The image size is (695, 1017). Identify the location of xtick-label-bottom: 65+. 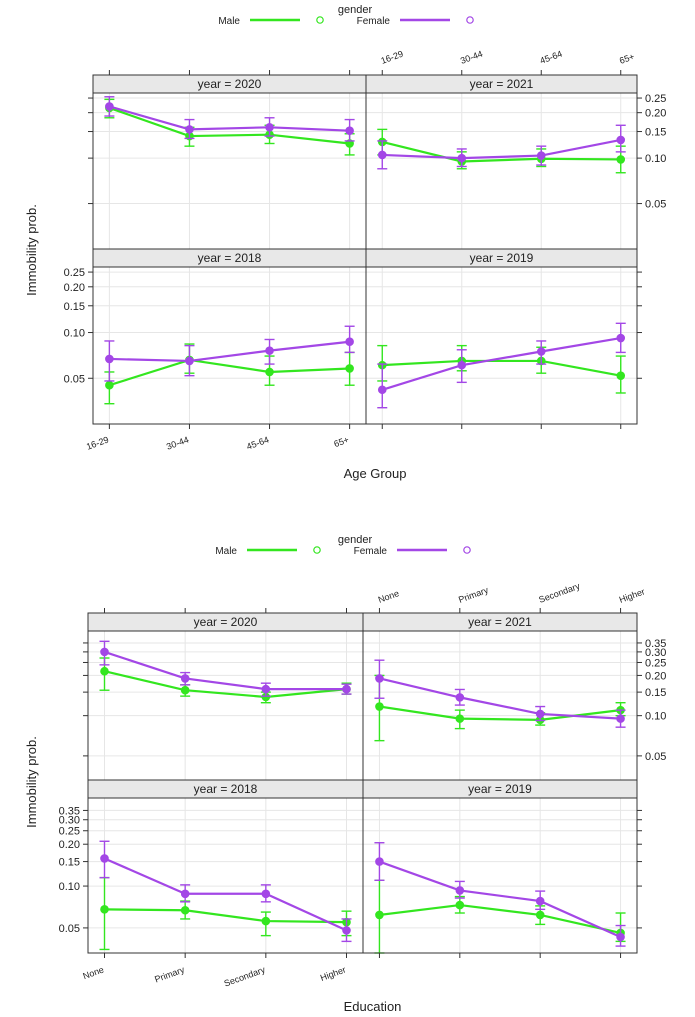
(342, 441).